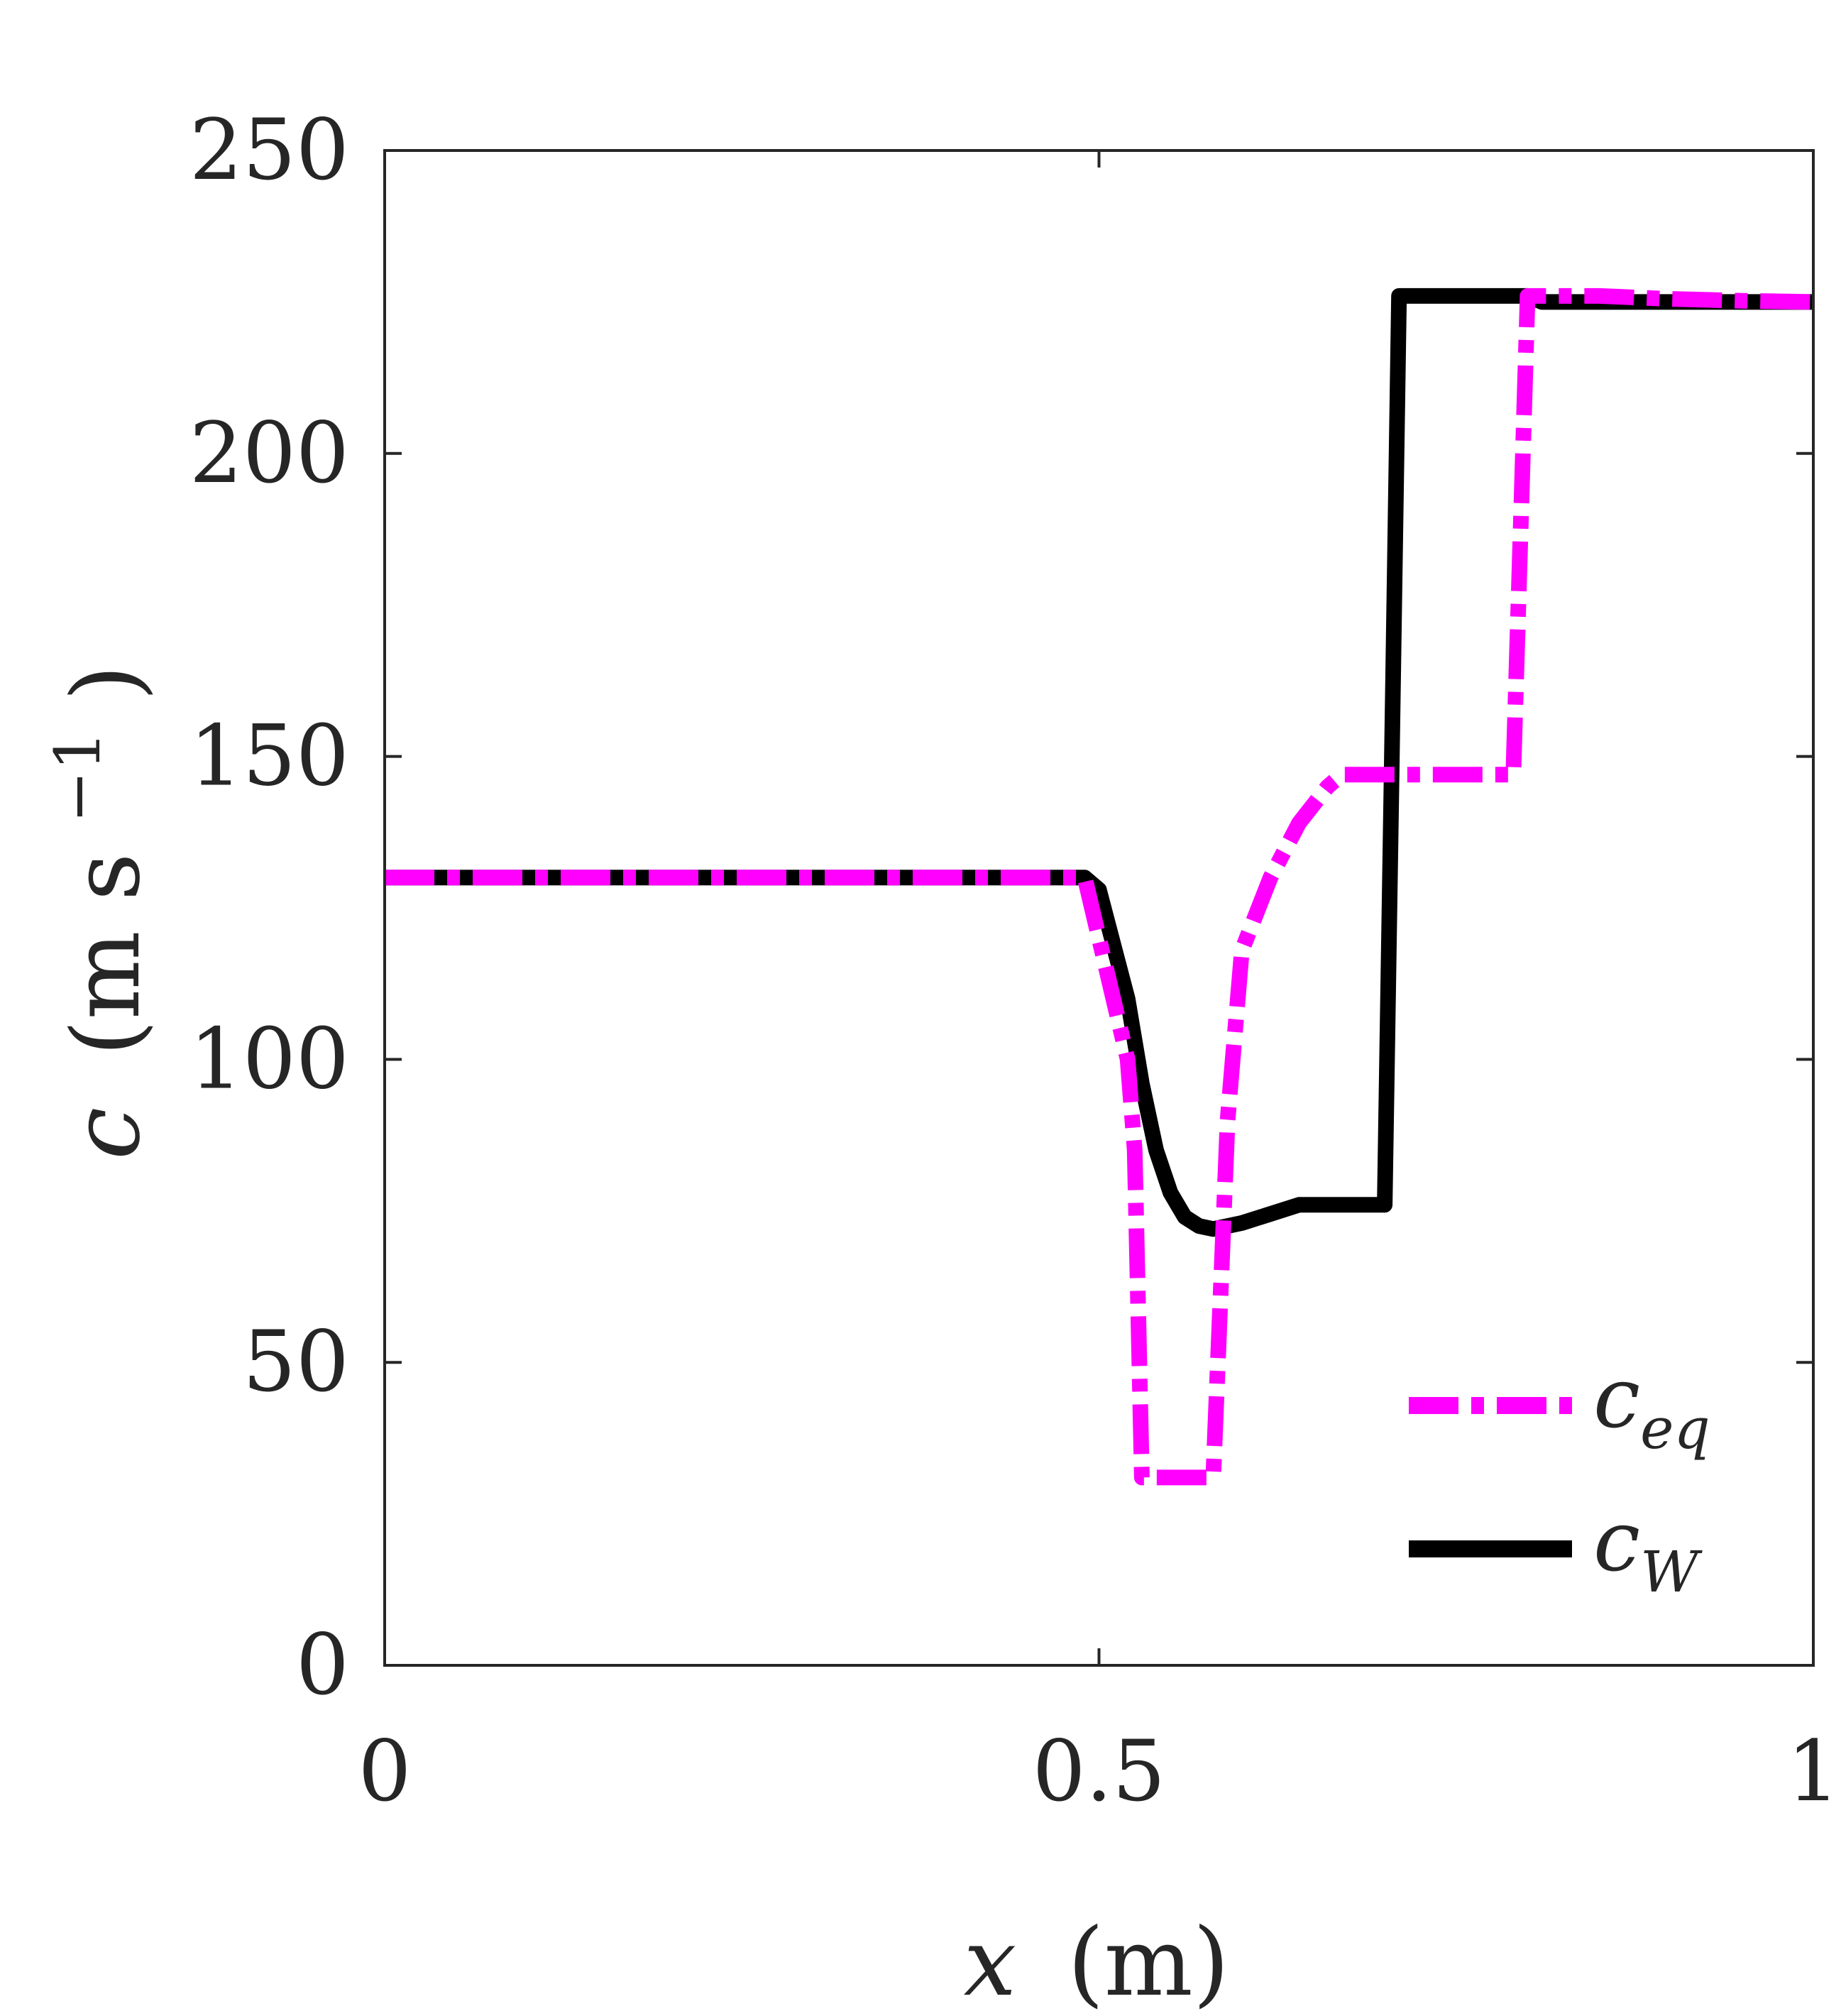 The width and height of the screenshot is (1841, 2016). I want to click on x-axis-label: x (m), so click(1097, 1960).